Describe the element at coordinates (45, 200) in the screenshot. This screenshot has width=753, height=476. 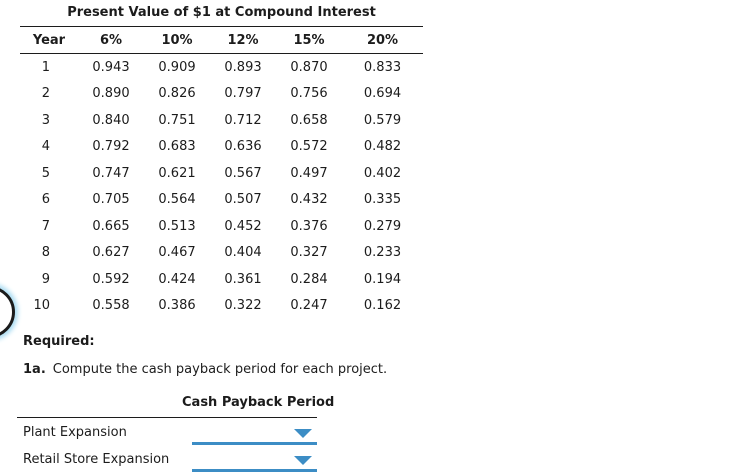
I see `pv-table-cell: 6` at that location.